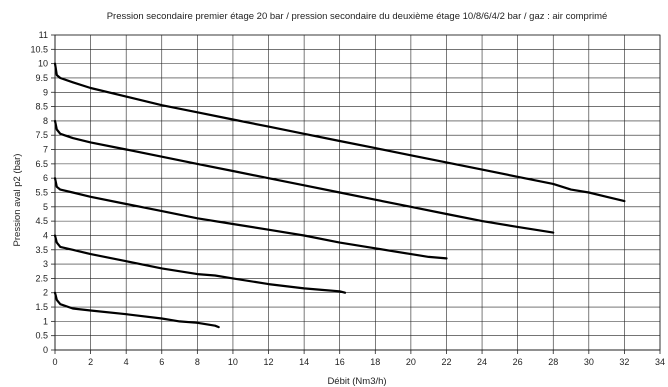 The image size is (668, 387). What do you see at coordinates (39, 49) in the screenshot?
I see `y-tick-label: 10.5` at bounding box center [39, 49].